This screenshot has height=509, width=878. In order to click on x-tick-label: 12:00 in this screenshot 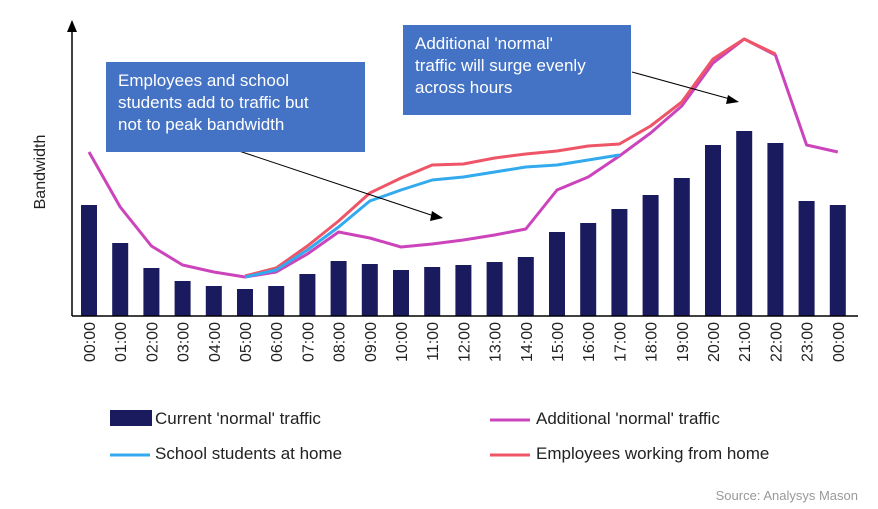, I will do `click(464, 342)`.